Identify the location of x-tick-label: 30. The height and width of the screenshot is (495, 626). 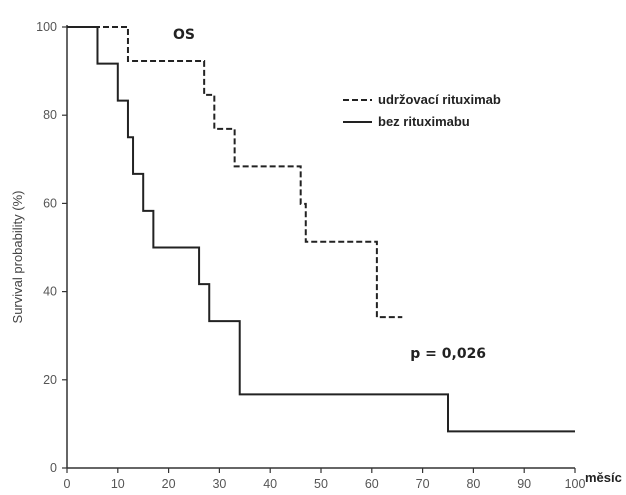
(219, 484).